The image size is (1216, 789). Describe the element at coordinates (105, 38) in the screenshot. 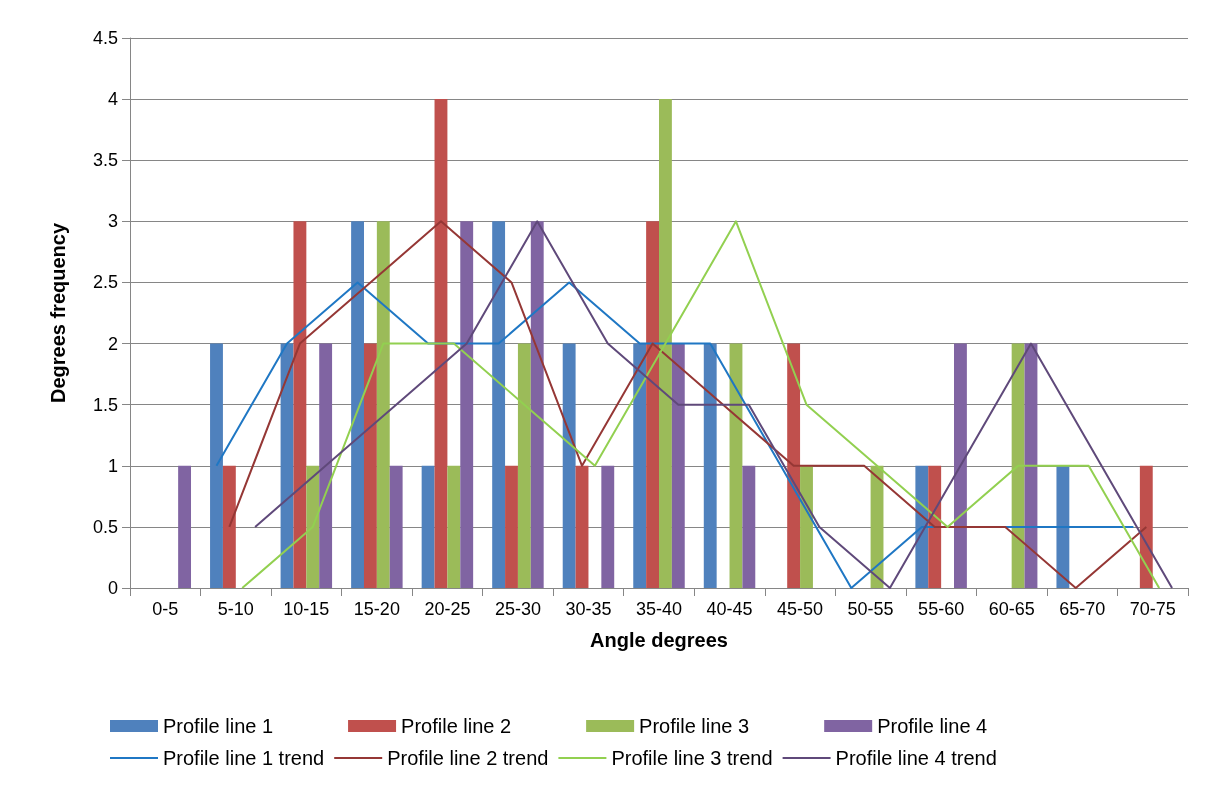

I see `y-tick-label: 4.5` at that location.